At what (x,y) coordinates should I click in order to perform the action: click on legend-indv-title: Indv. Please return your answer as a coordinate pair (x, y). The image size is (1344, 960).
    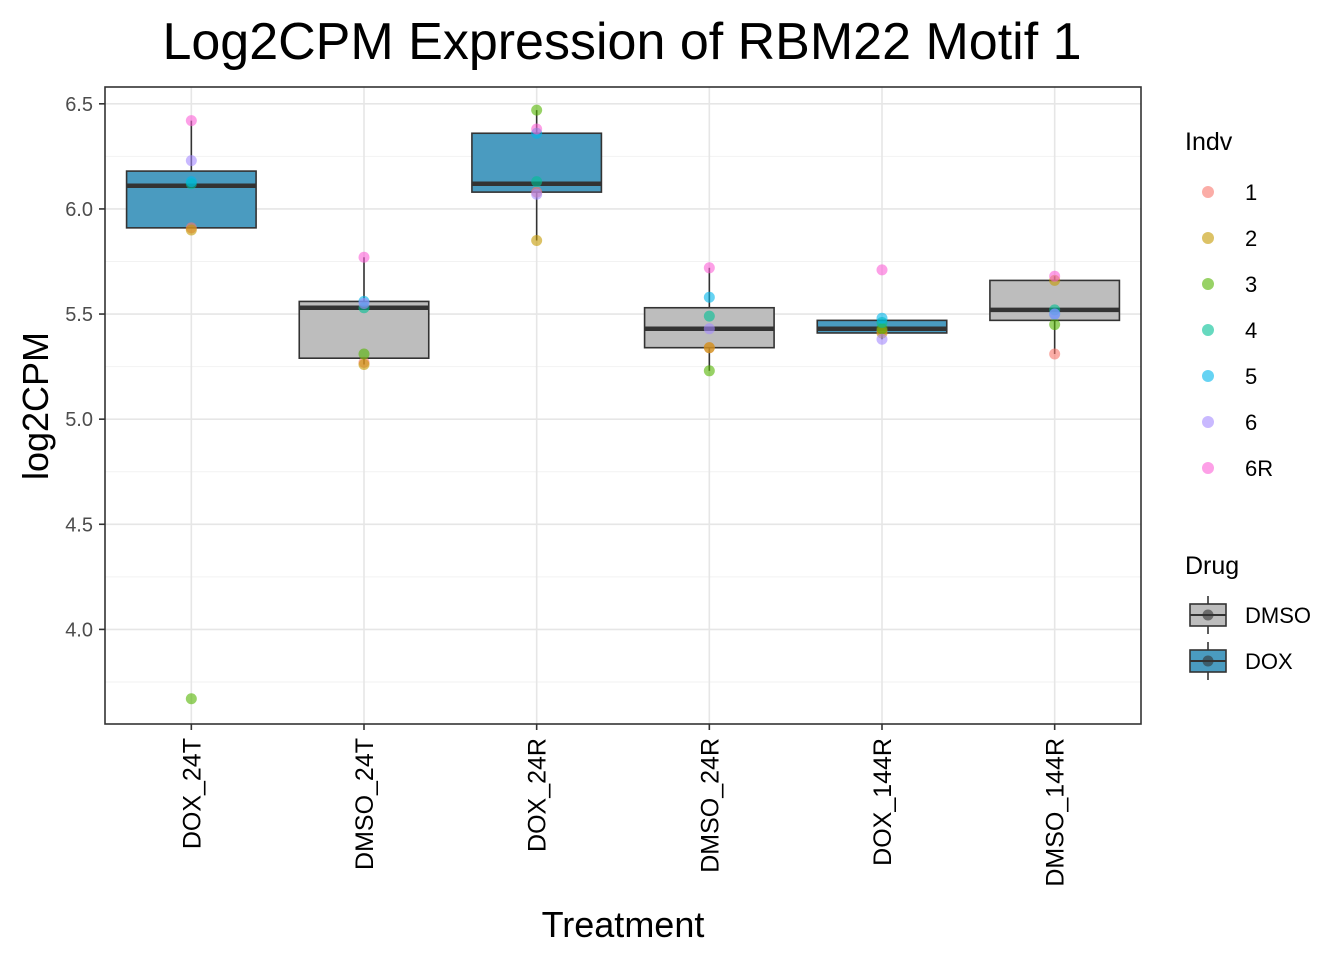
    Looking at the image, I should click on (1209, 142).